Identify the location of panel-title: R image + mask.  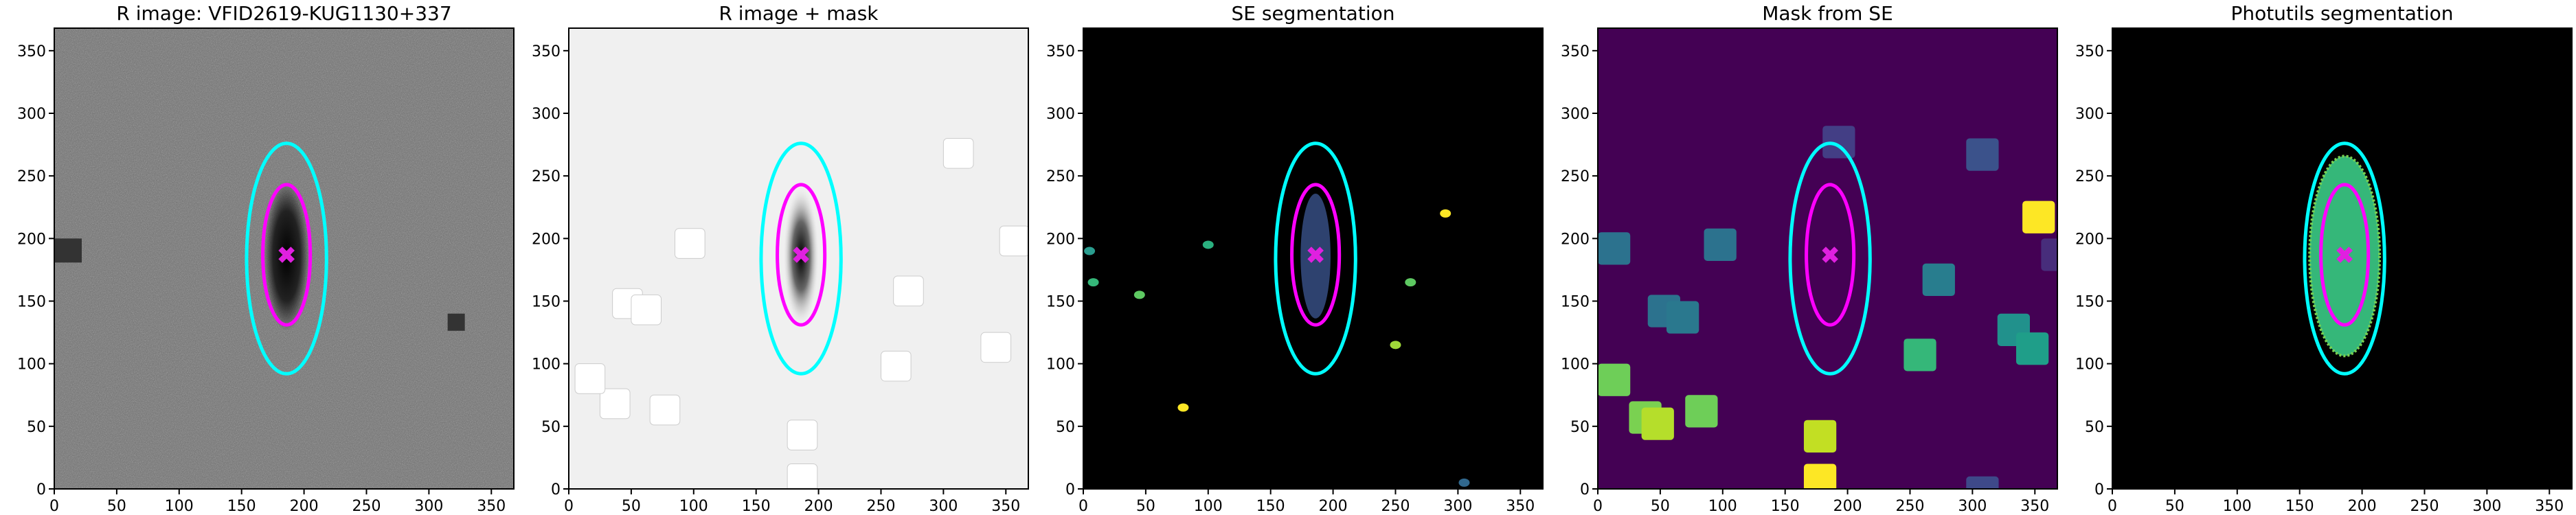
(799, 13).